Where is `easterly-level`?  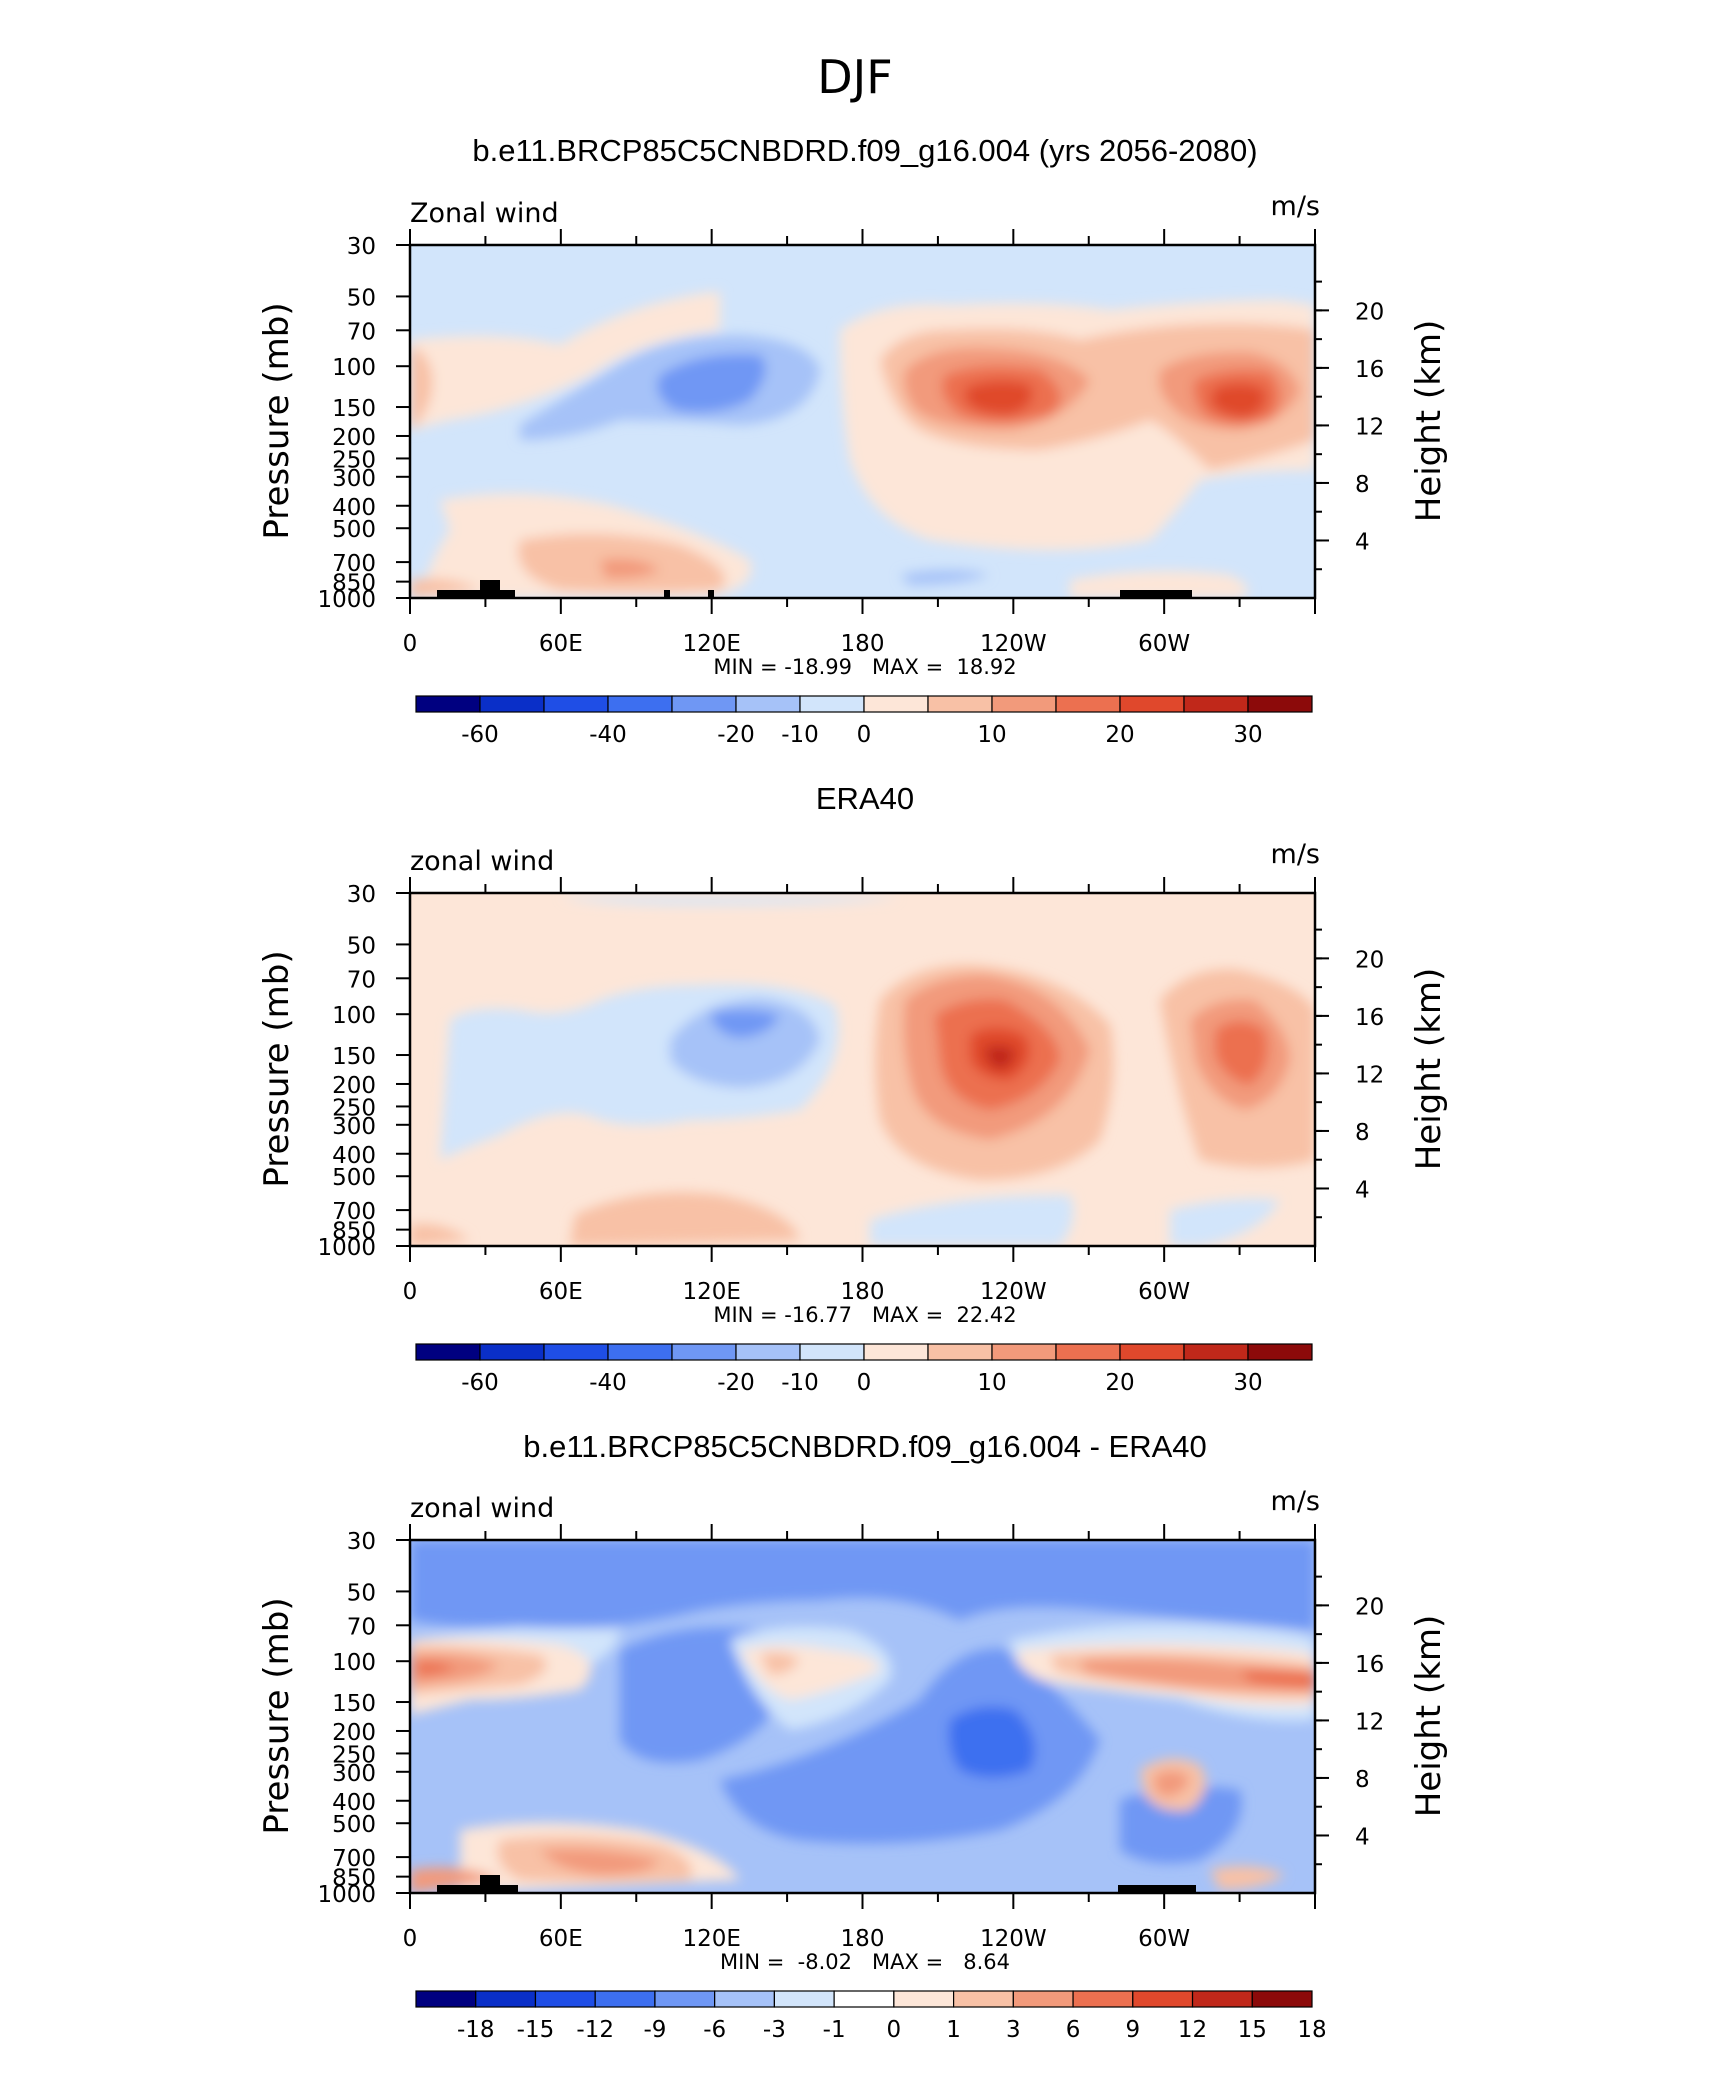
easterly-level is located at coordinates (745, 1043).